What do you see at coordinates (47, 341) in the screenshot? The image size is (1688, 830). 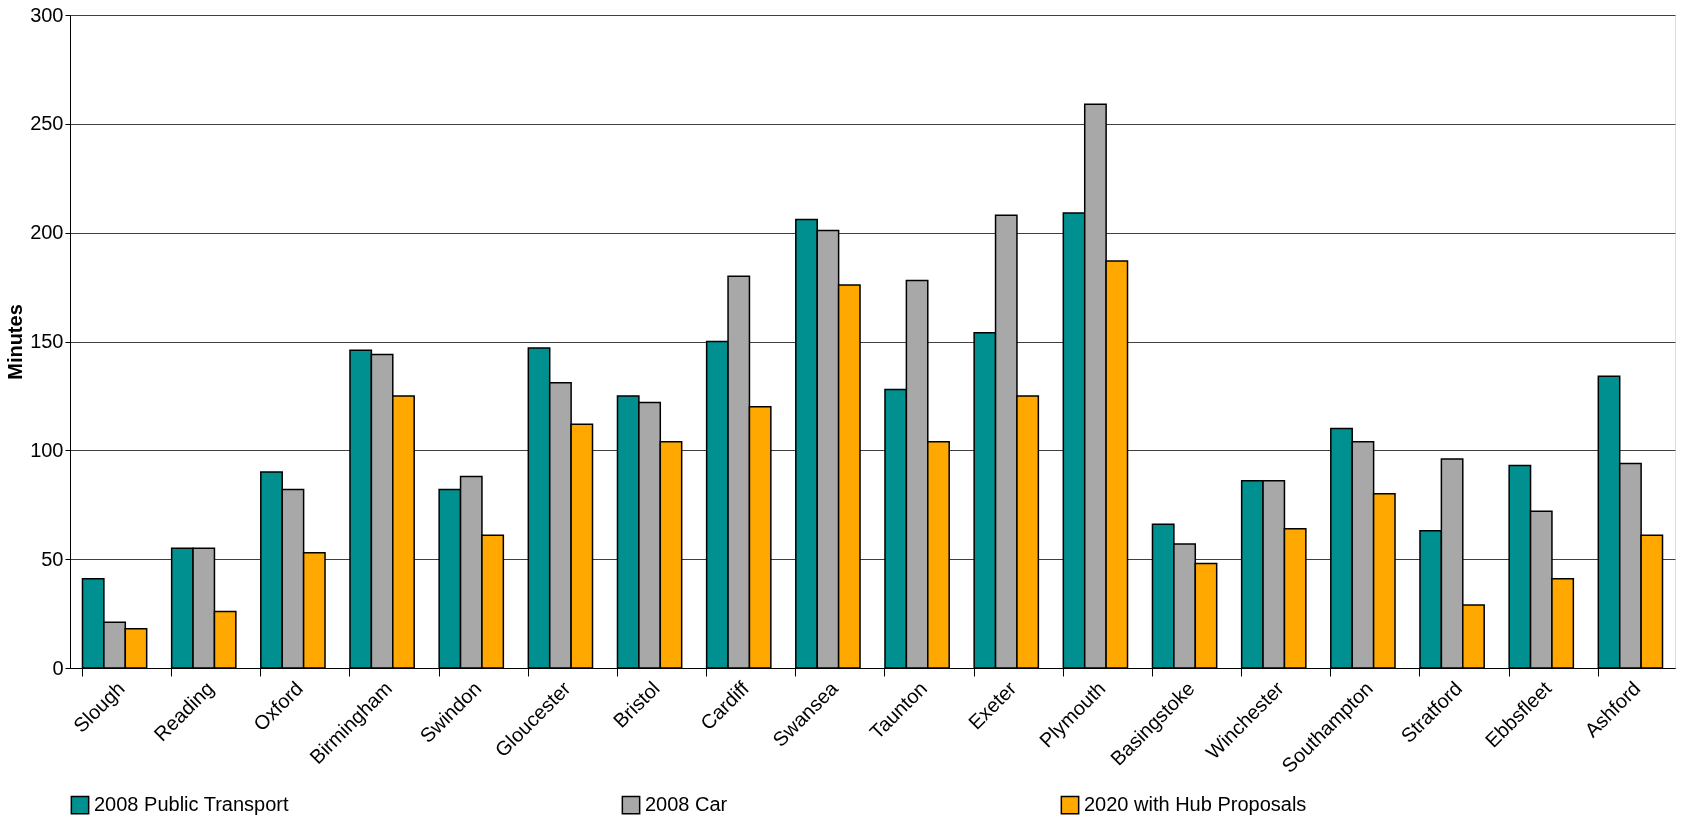 I see `y-tick-label: 150` at bounding box center [47, 341].